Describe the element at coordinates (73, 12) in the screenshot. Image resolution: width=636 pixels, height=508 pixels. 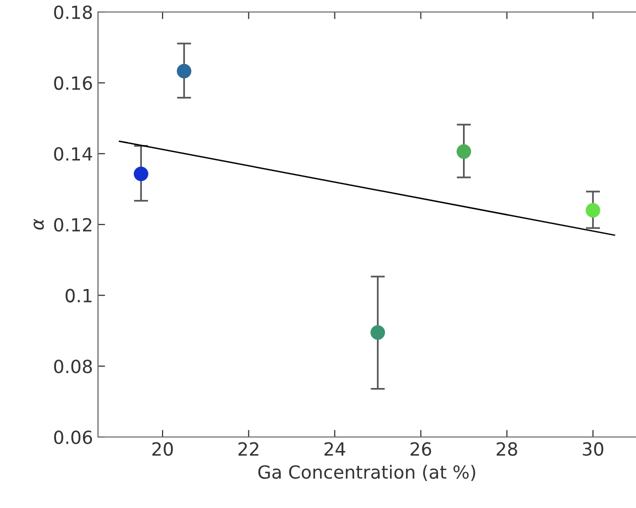
I see `y-tick-label: 0.18` at that location.